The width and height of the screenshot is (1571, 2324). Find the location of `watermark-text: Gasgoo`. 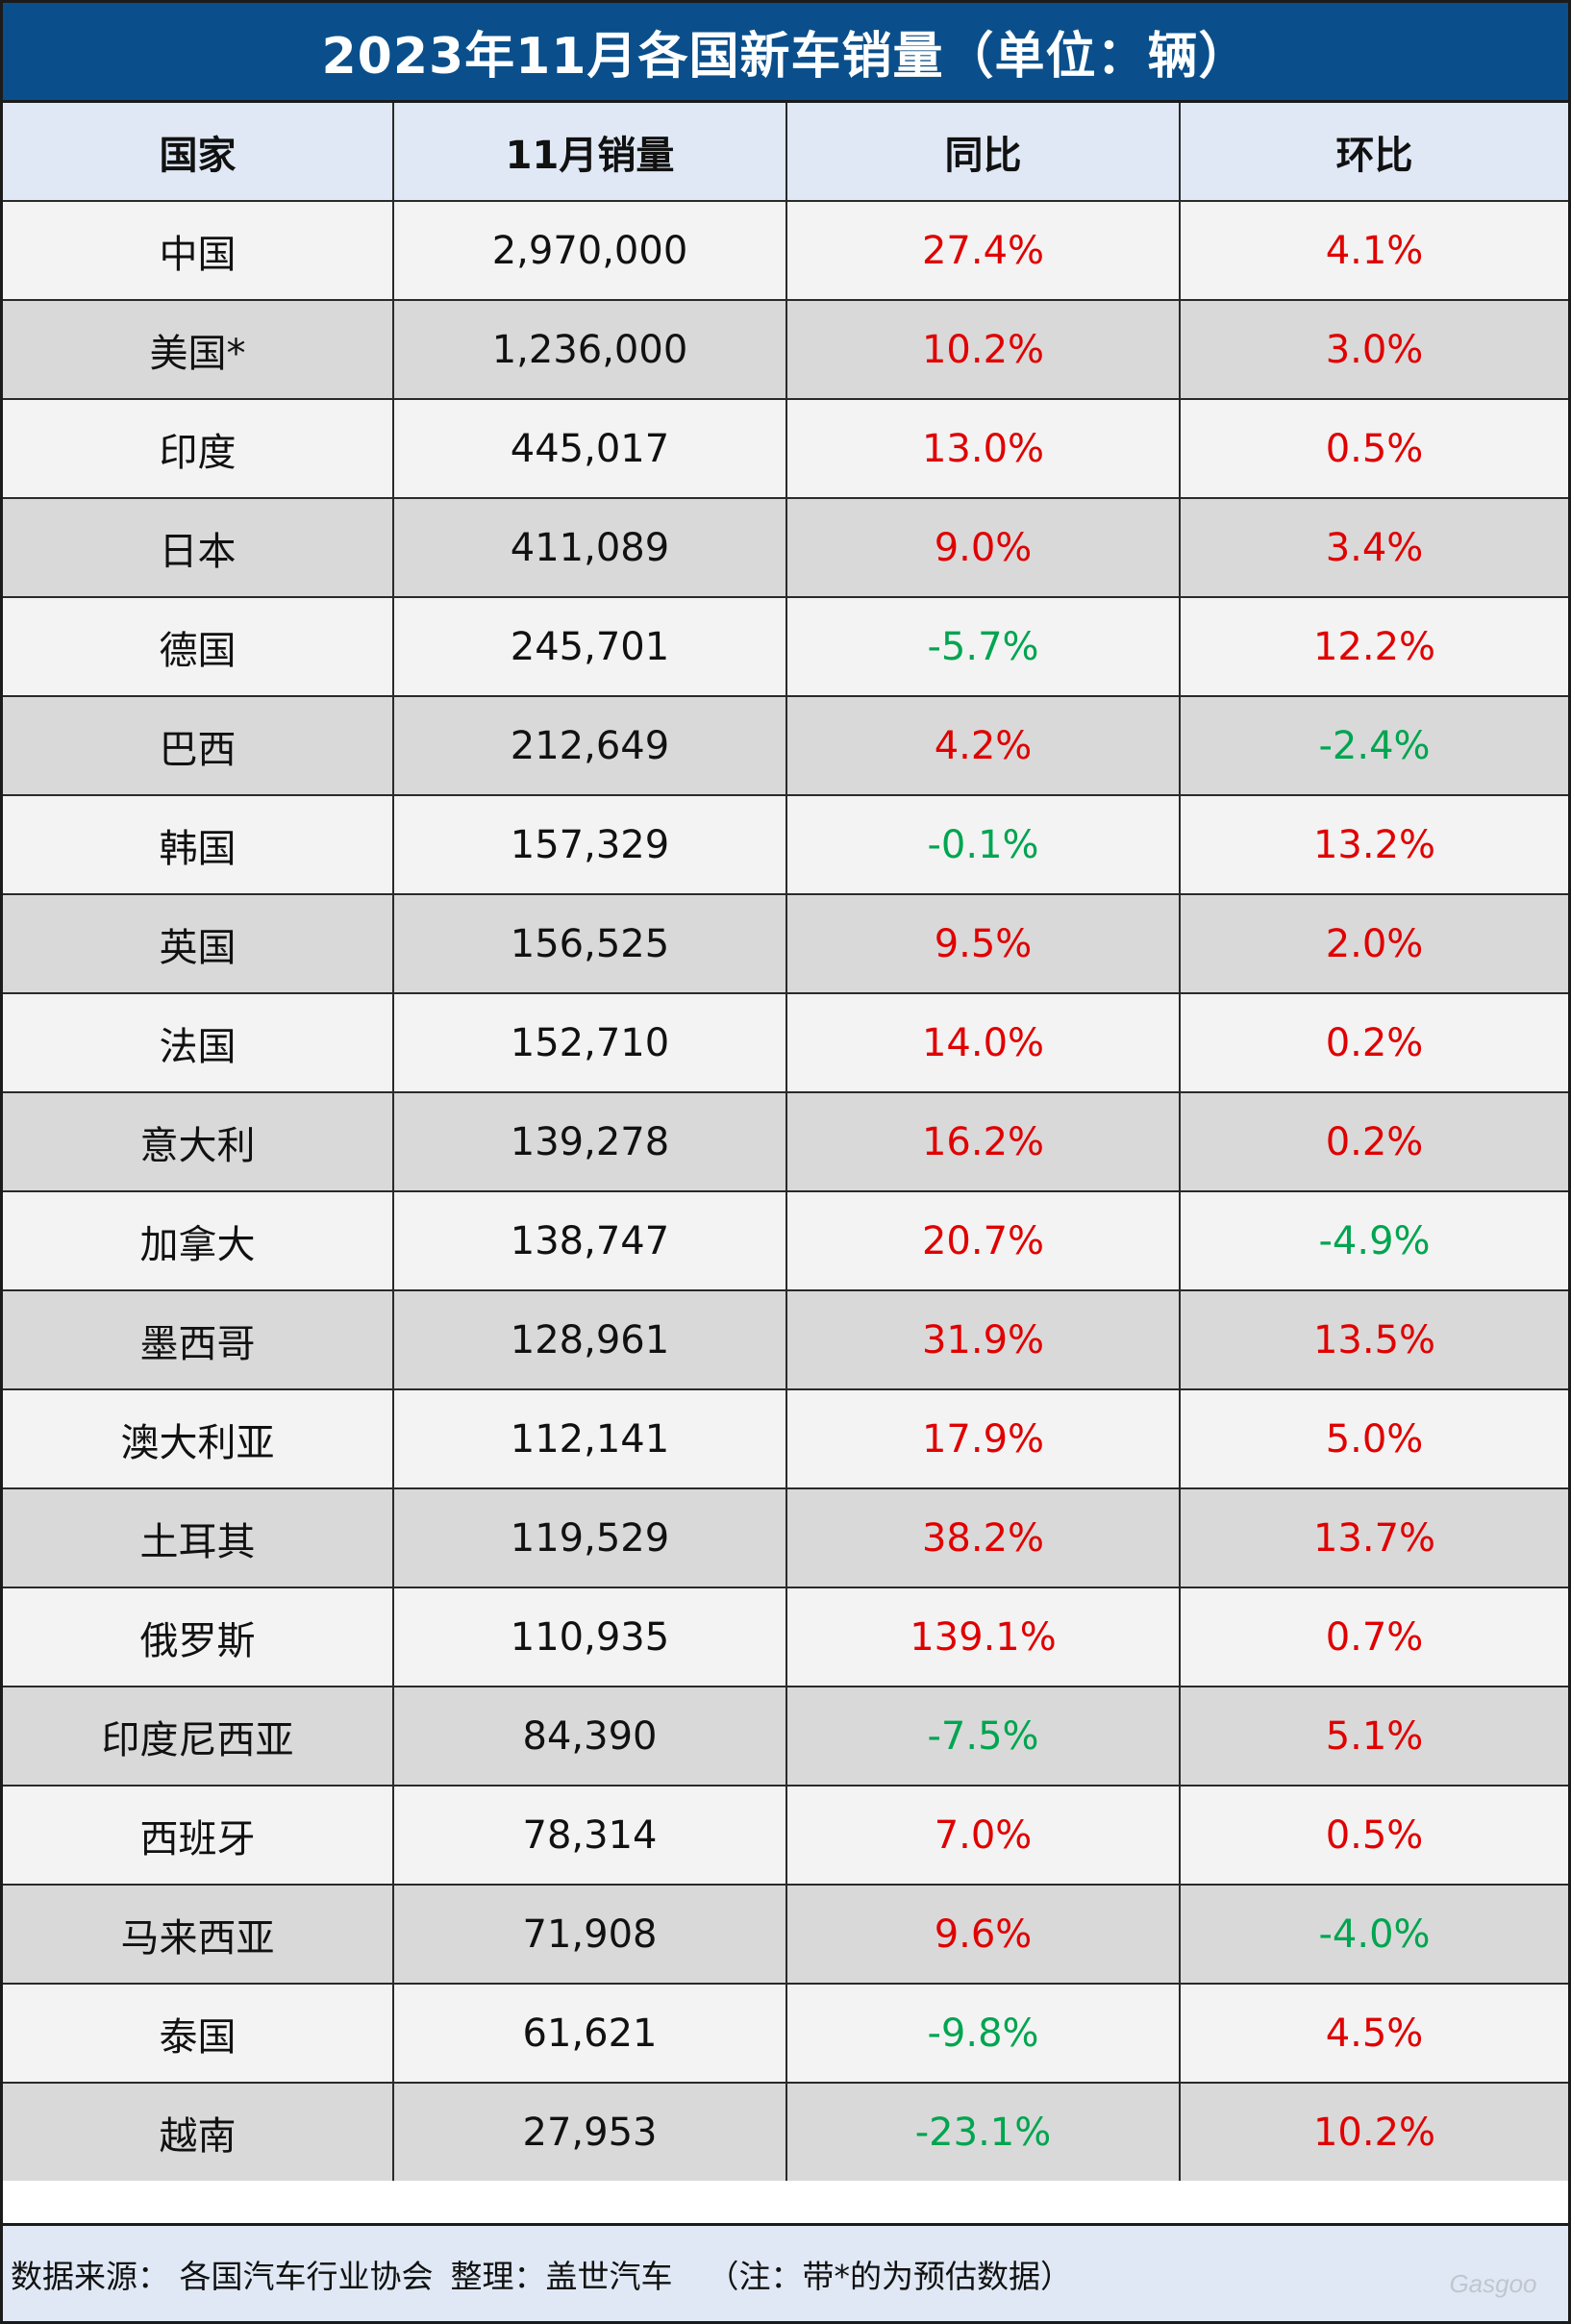

watermark-text: Gasgoo is located at coordinates (1492, 2284).